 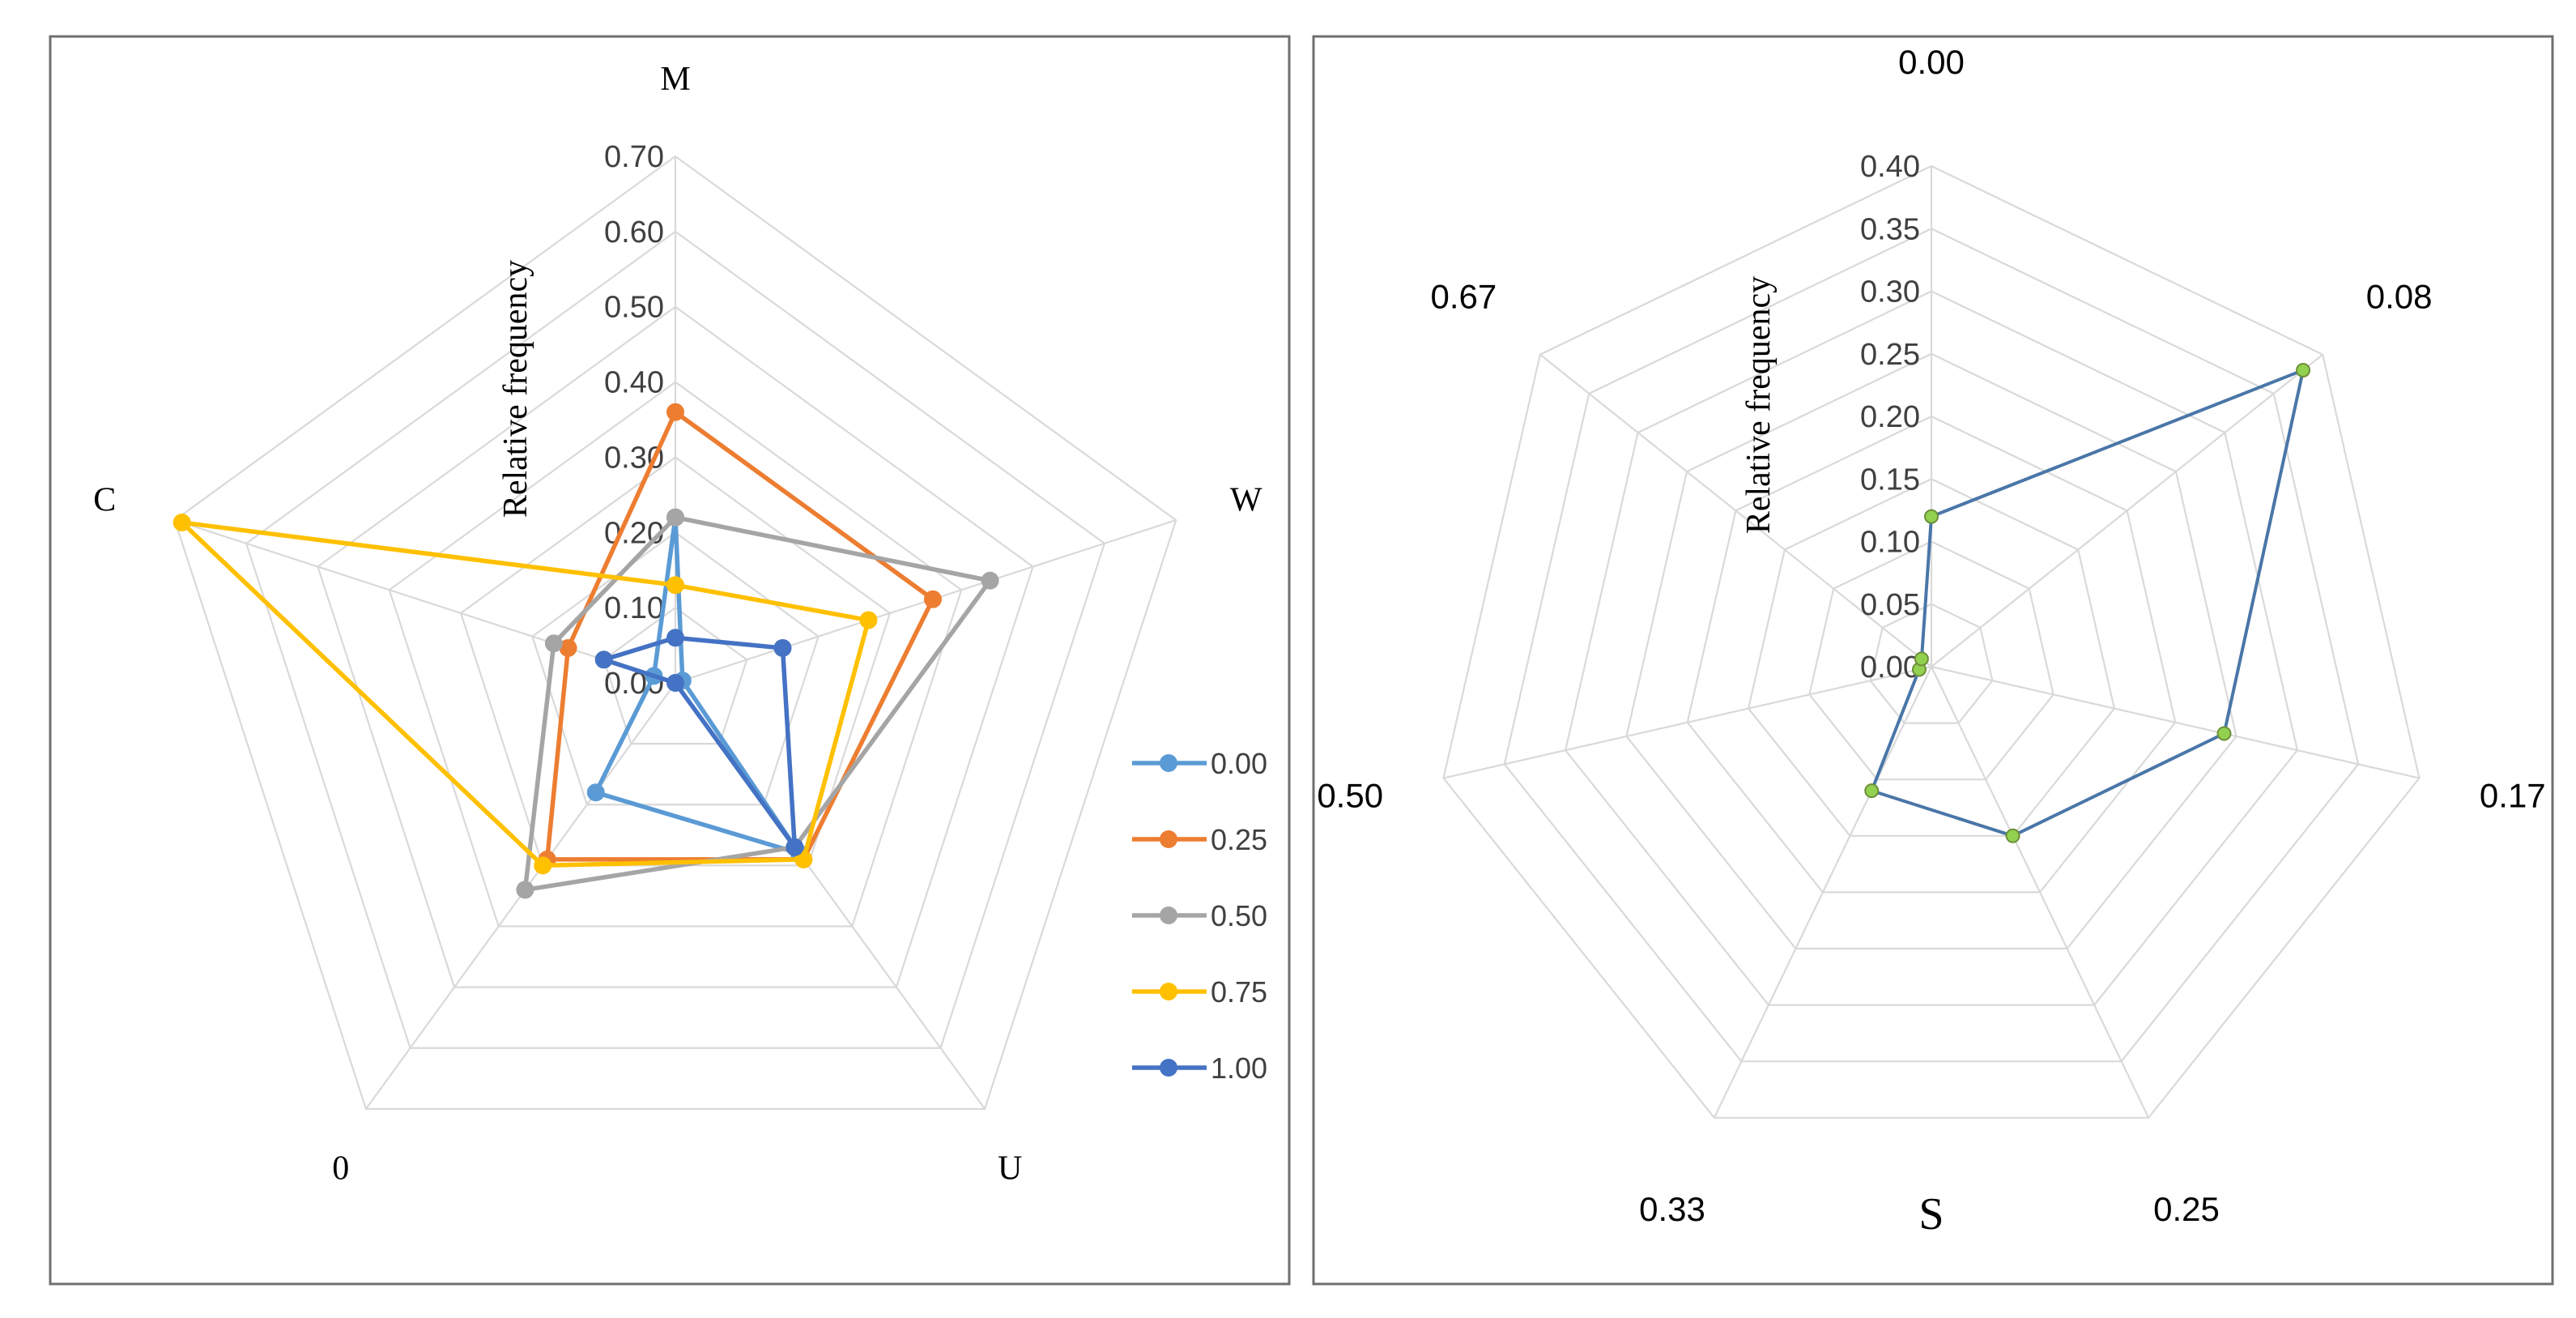 I want to click on category-label: M, so click(x=675, y=79).